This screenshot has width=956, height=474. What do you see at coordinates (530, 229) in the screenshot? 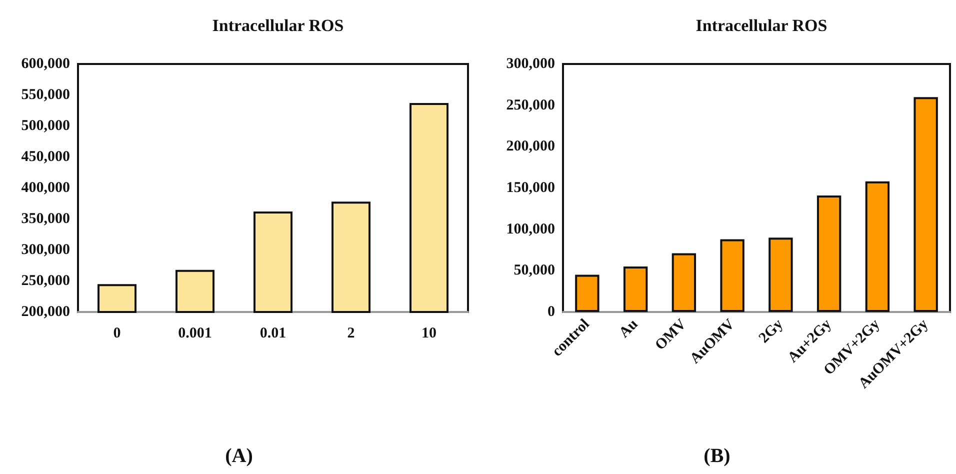
I see `y-tick-label: 100,000` at bounding box center [530, 229].